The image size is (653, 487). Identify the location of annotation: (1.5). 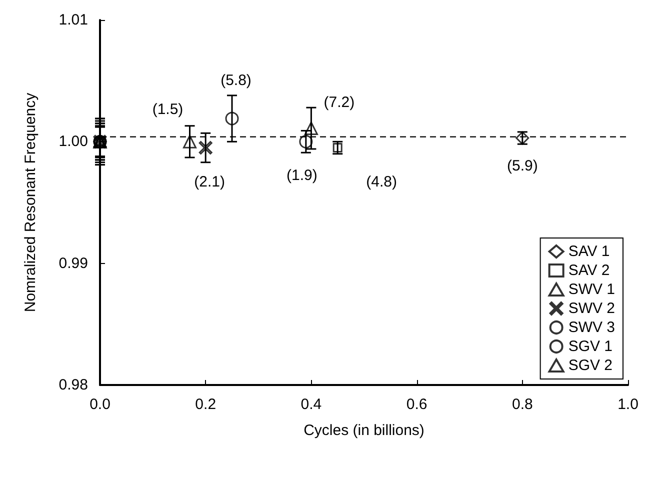
(168, 109).